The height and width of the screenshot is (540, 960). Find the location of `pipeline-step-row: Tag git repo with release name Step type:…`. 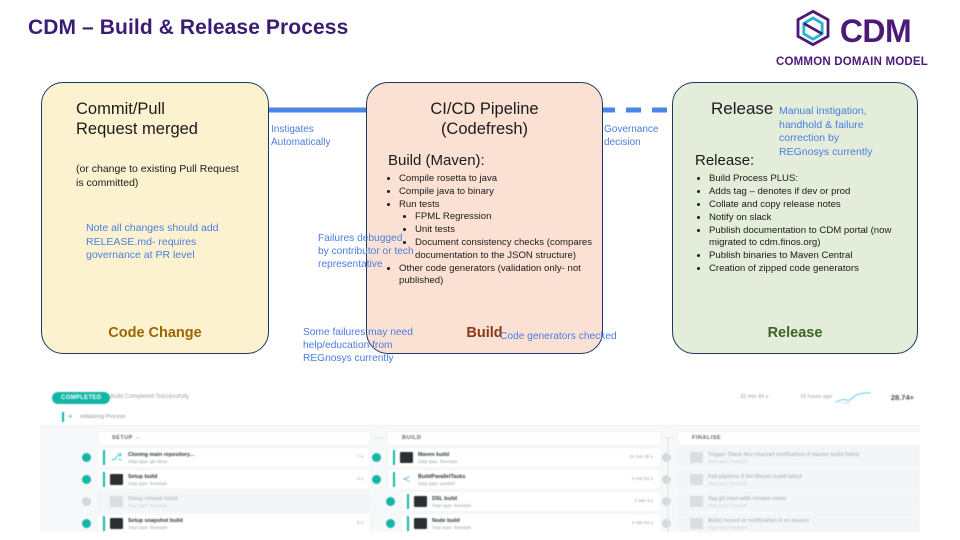

pipeline-step-row: Tag git repo with release name Step type:… is located at coordinates (791, 501).